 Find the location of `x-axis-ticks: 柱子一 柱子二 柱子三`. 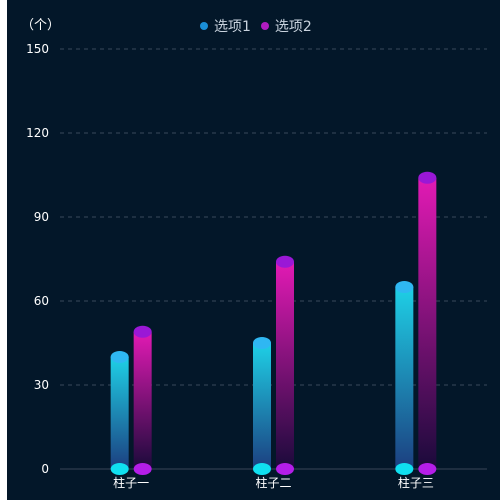

x-axis-ticks: 柱子一 柱子二 柱子三 is located at coordinates (273, 482).